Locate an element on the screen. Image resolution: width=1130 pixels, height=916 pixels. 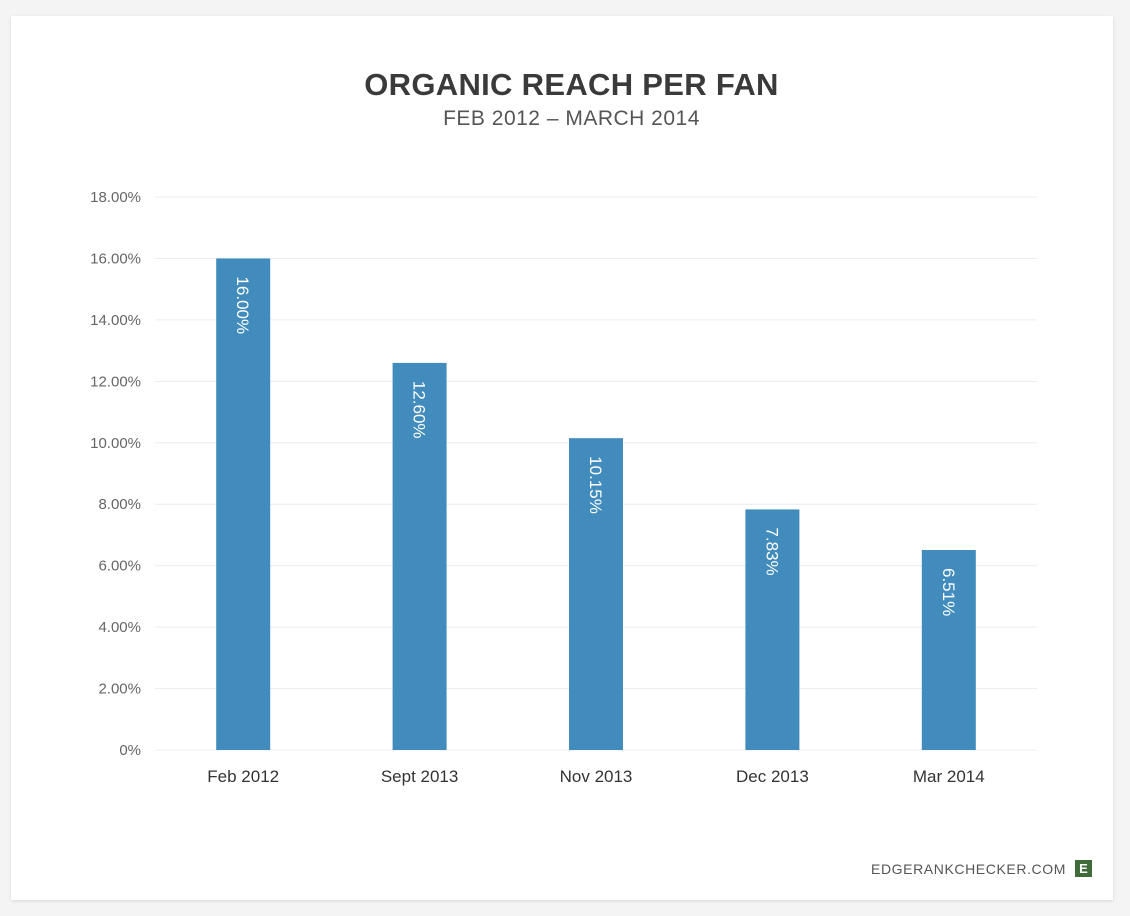
y-tick-label: 8.00% is located at coordinates (119, 504).